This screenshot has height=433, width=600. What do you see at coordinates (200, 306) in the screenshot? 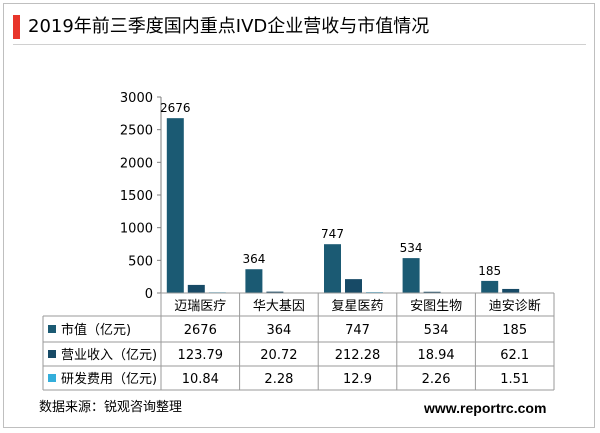
I see `category-label: 迈瑞医疗` at bounding box center [200, 306].